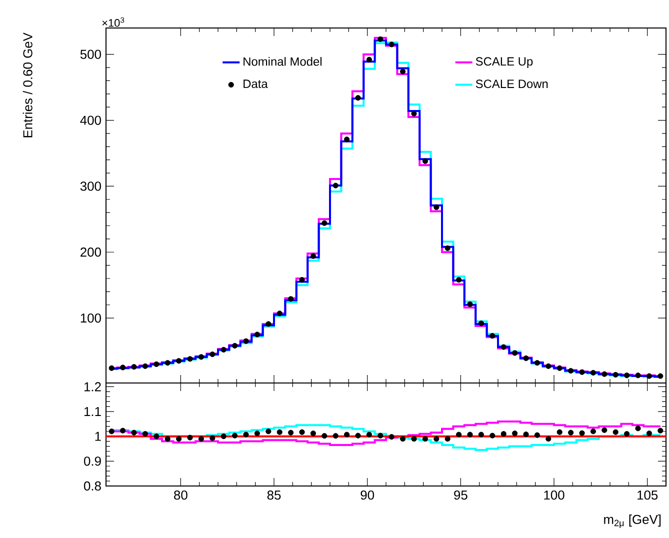  What do you see at coordinates (554, 495) in the screenshot?
I see `x-tick-label: 100` at bounding box center [554, 495].